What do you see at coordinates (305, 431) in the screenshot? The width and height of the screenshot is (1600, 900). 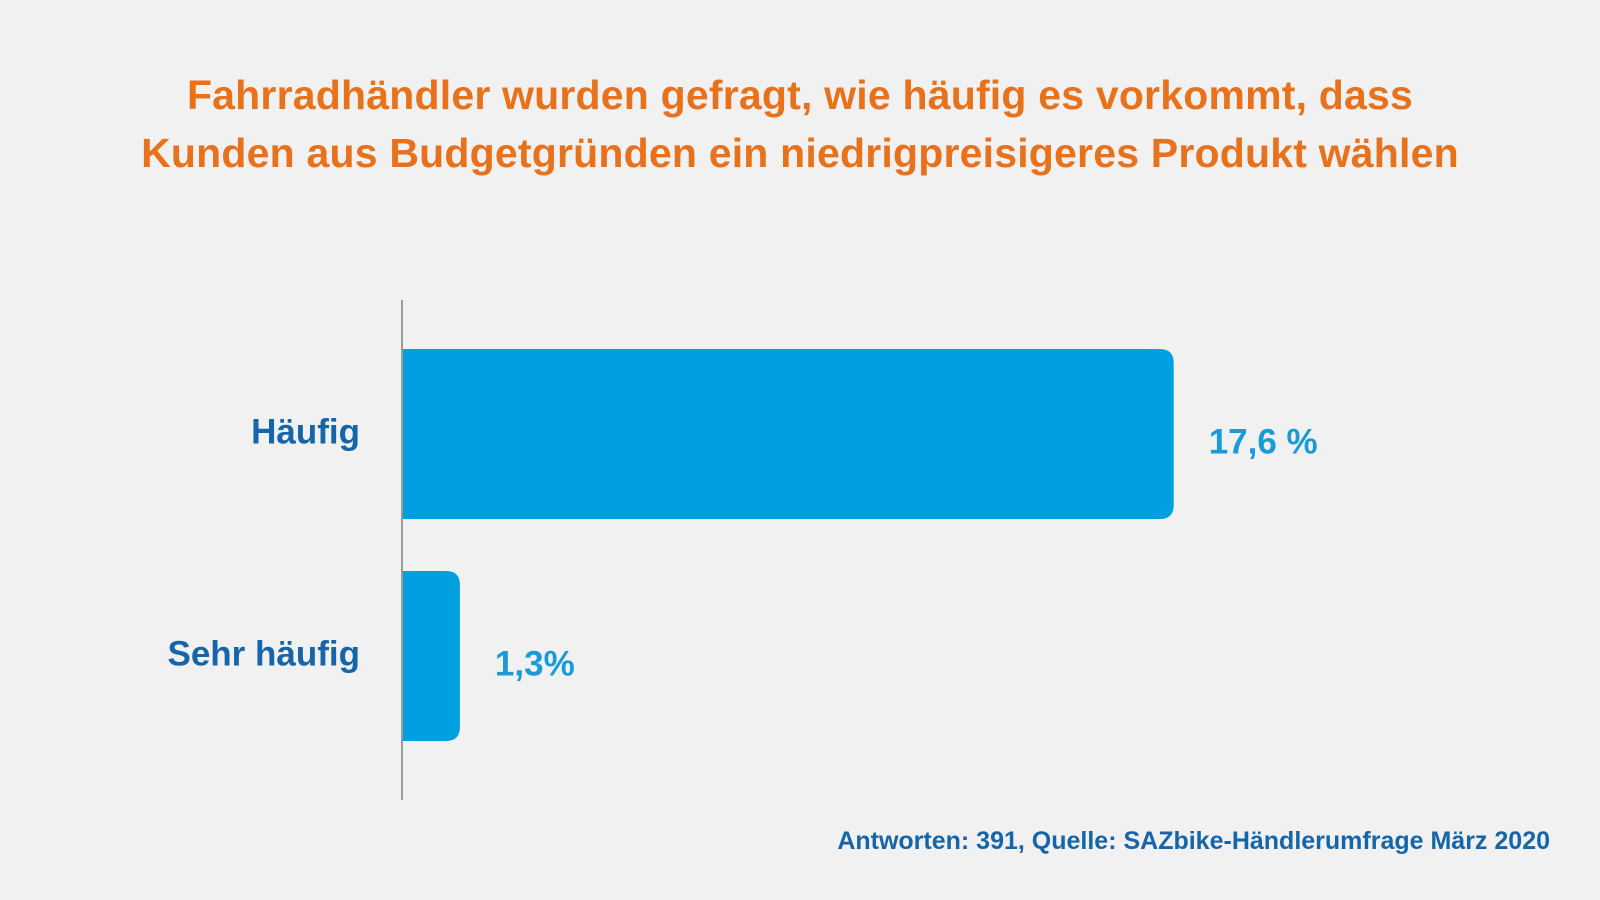 I see `category-label-0: Häufig` at bounding box center [305, 431].